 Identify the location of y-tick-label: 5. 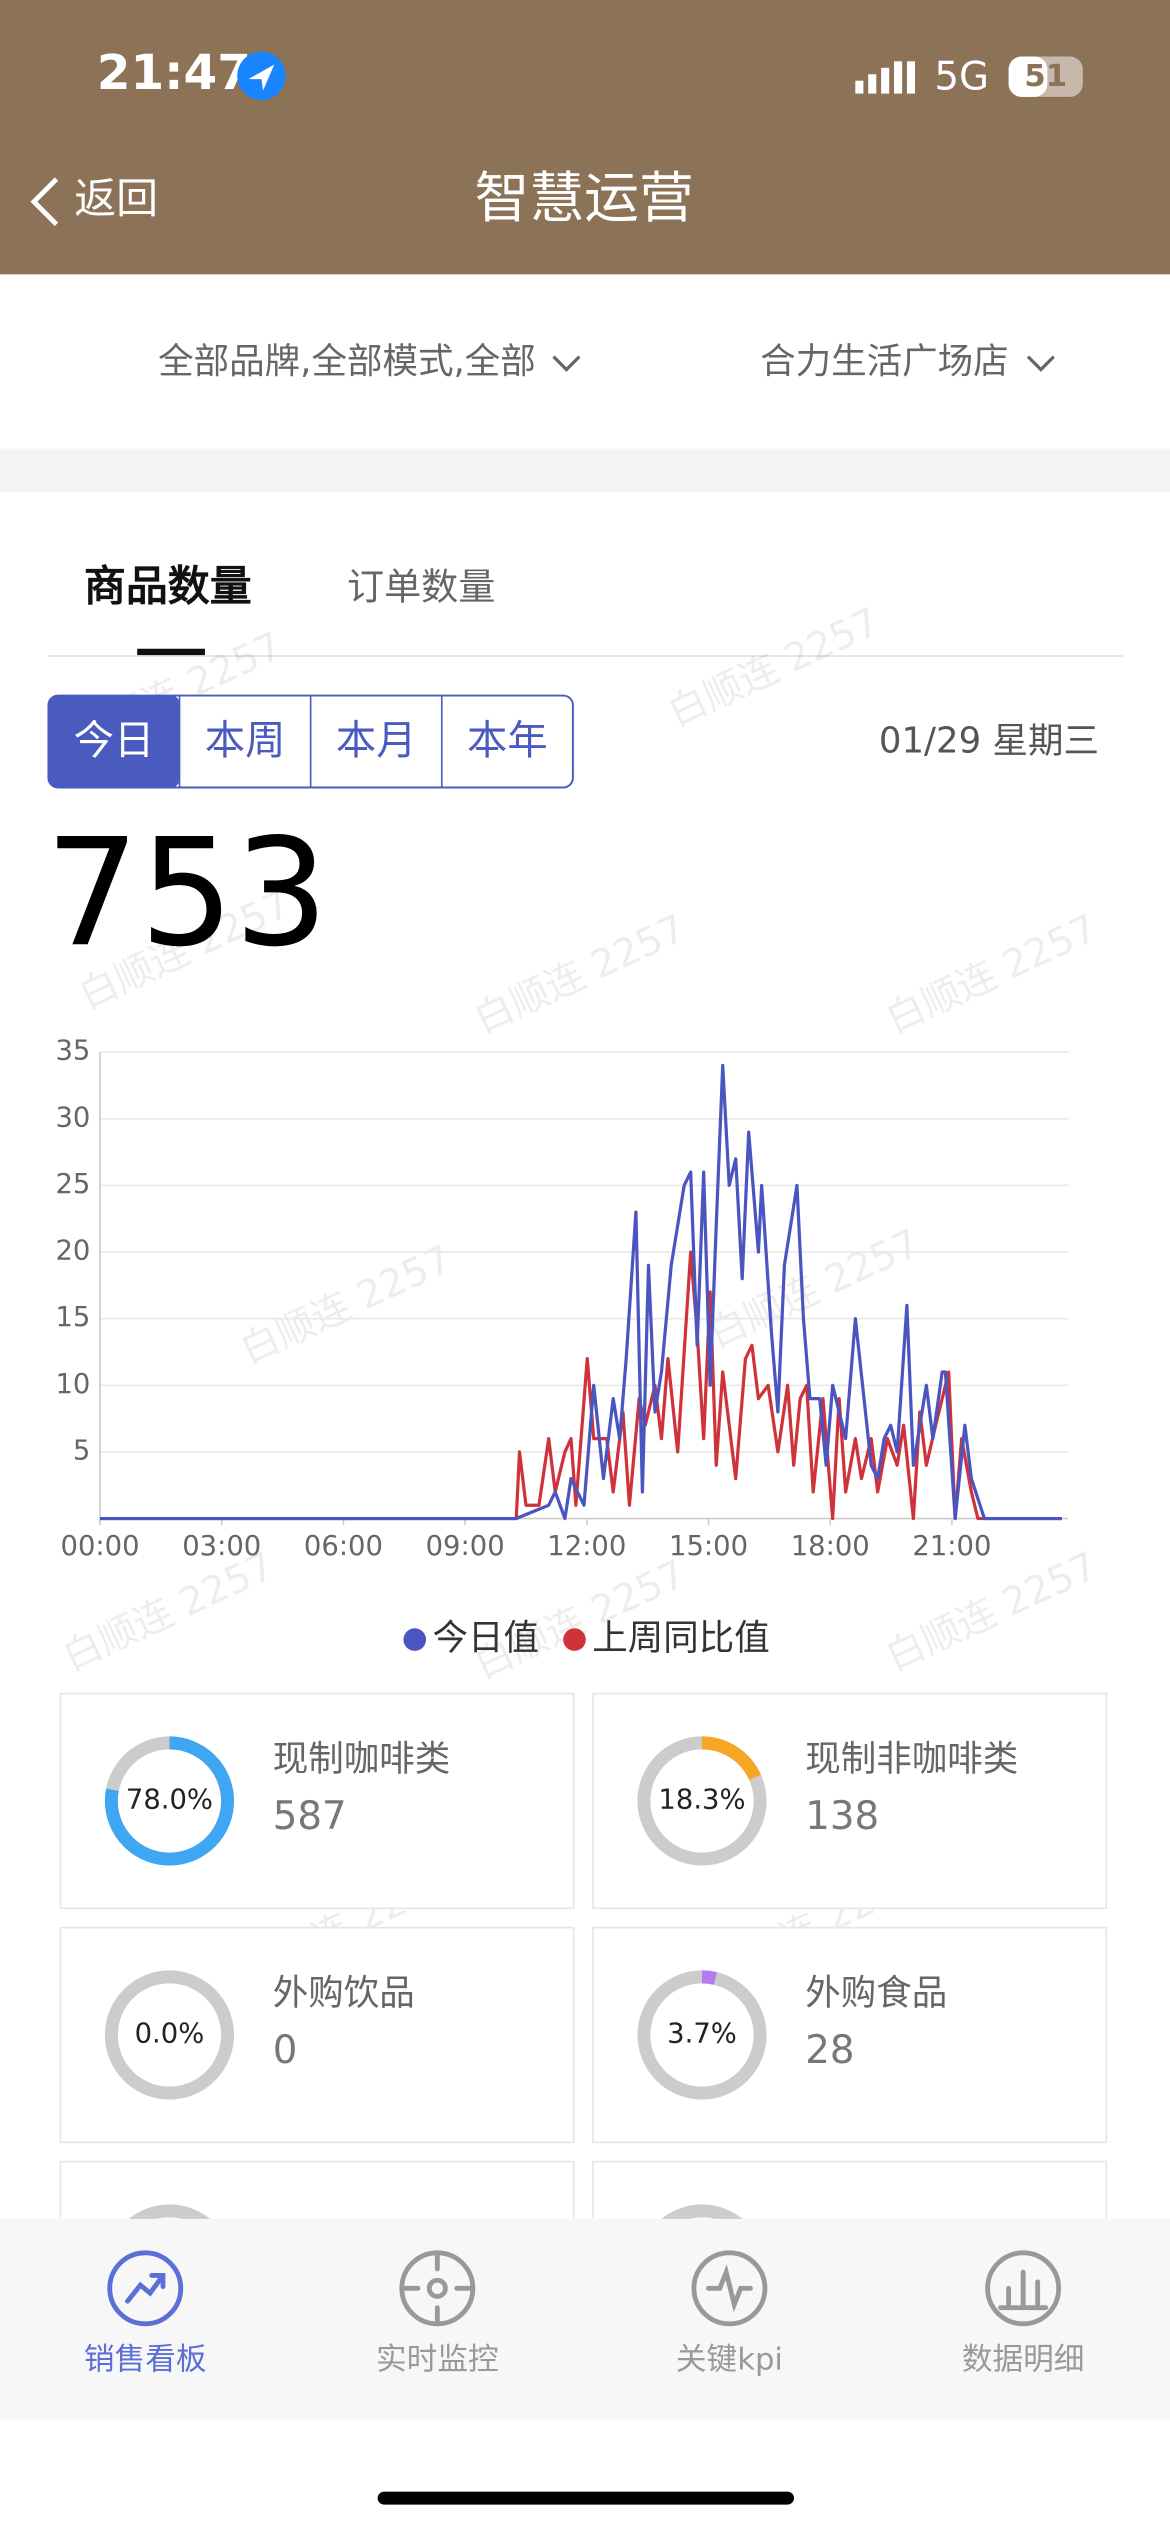
(81, 1450).